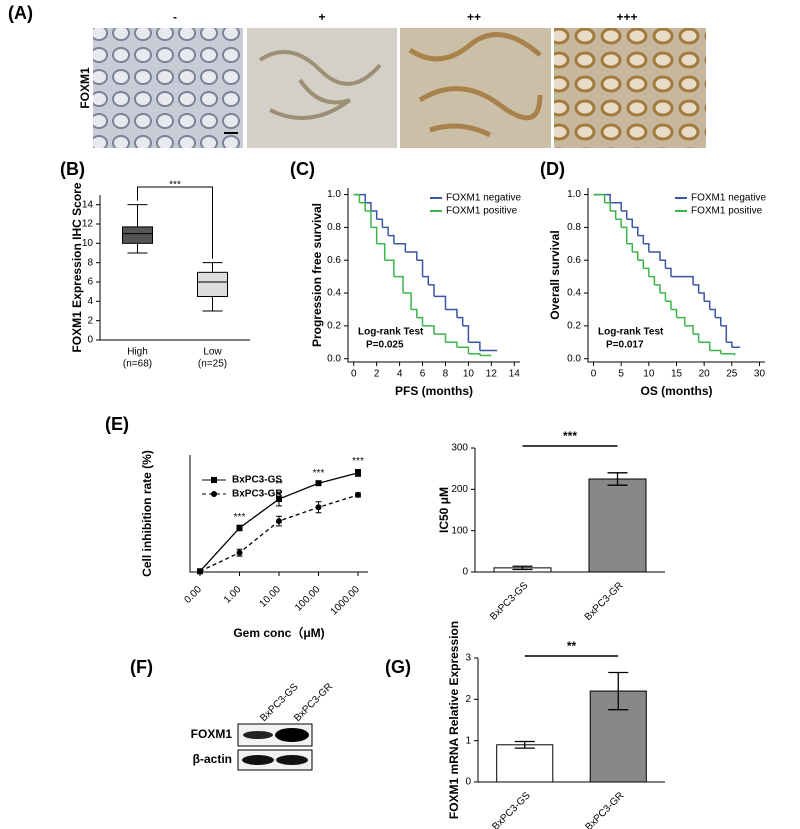 This screenshot has width=800, height=829. I want to click on column-label: -, so click(175, 17).